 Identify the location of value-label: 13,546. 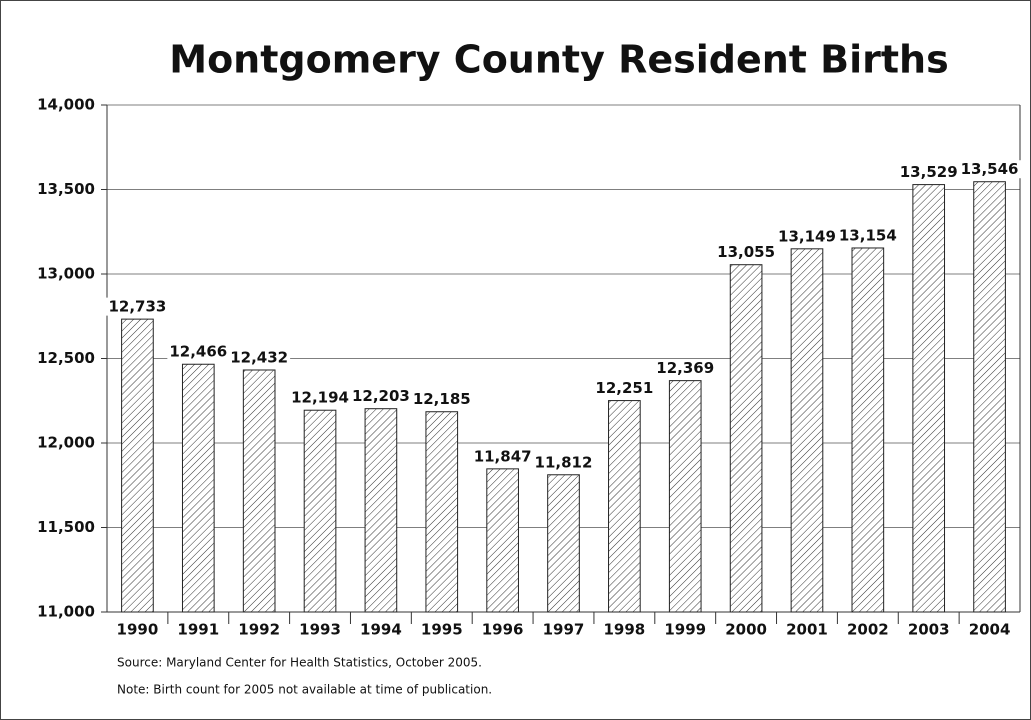
(990, 169).